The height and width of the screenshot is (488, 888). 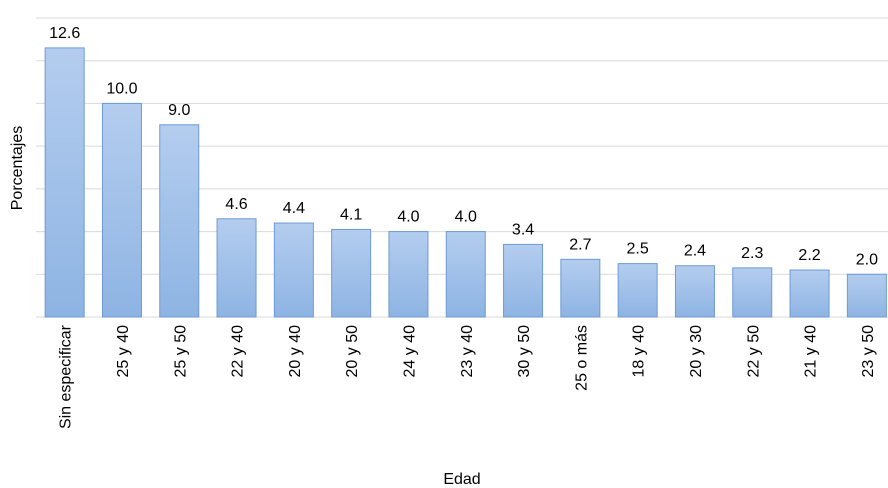 I want to click on value-label: 2.2, so click(x=809, y=255).